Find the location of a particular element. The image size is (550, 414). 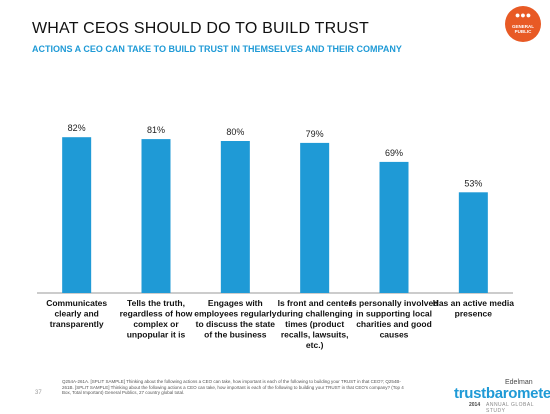

category-label-line: Is personally involved is located at coordinates (394, 303).